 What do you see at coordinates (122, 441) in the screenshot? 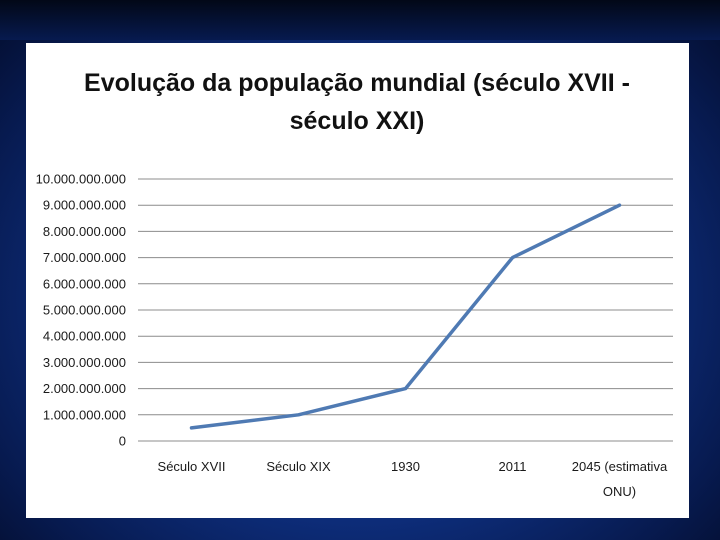
I see `y-tick-label: 0` at bounding box center [122, 441].